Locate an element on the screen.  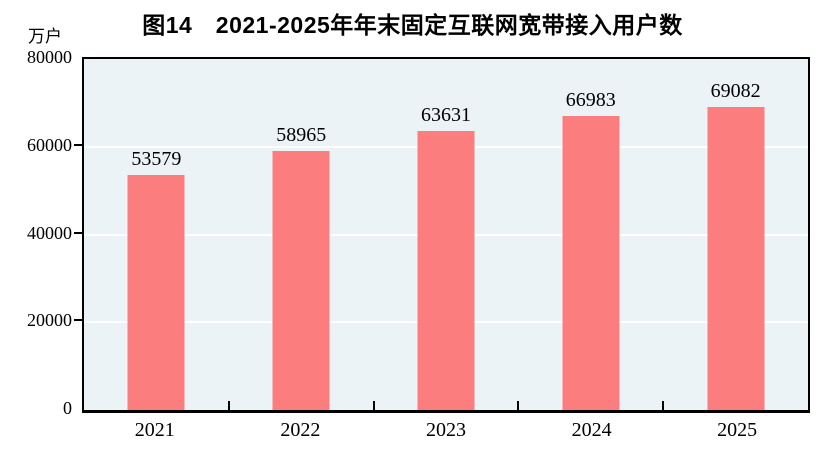
bar-value-label: 66983 is located at coordinates (590, 100).